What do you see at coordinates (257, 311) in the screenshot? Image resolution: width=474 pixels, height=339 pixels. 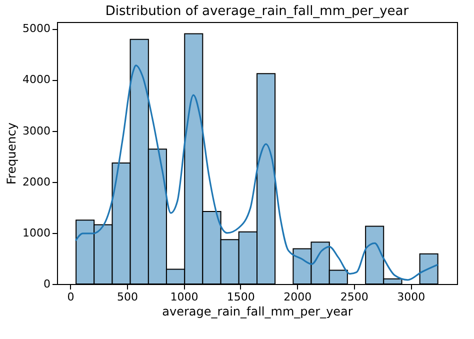 I see `x-axis-title: average_rain_fall_mm_per_year` at bounding box center [257, 311].